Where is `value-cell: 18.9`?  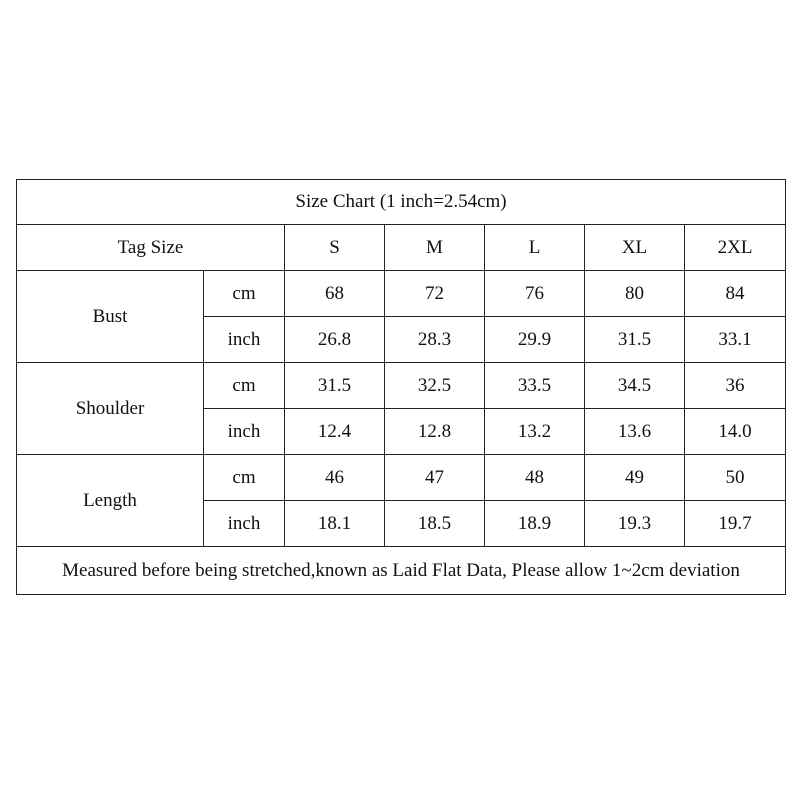 value-cell: 18.9 is located at coordinates (534, 523).